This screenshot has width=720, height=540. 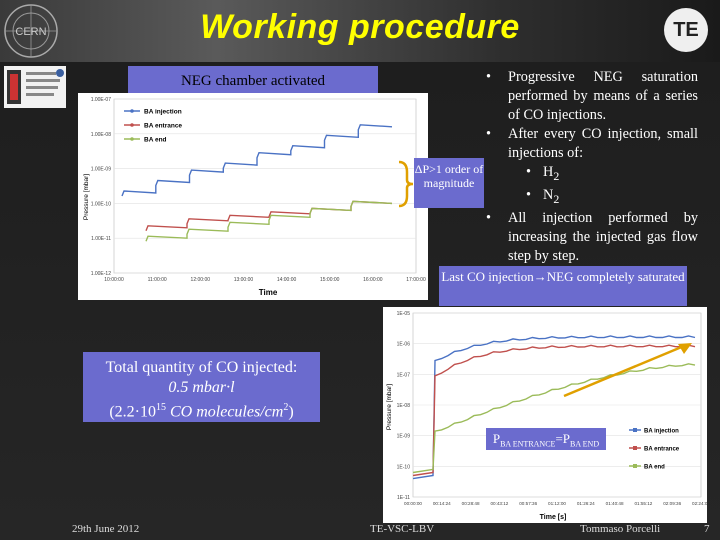 I want to click on total-line3: (2.2·1015 CO molecules/cm2), so click(x=201, y=411).